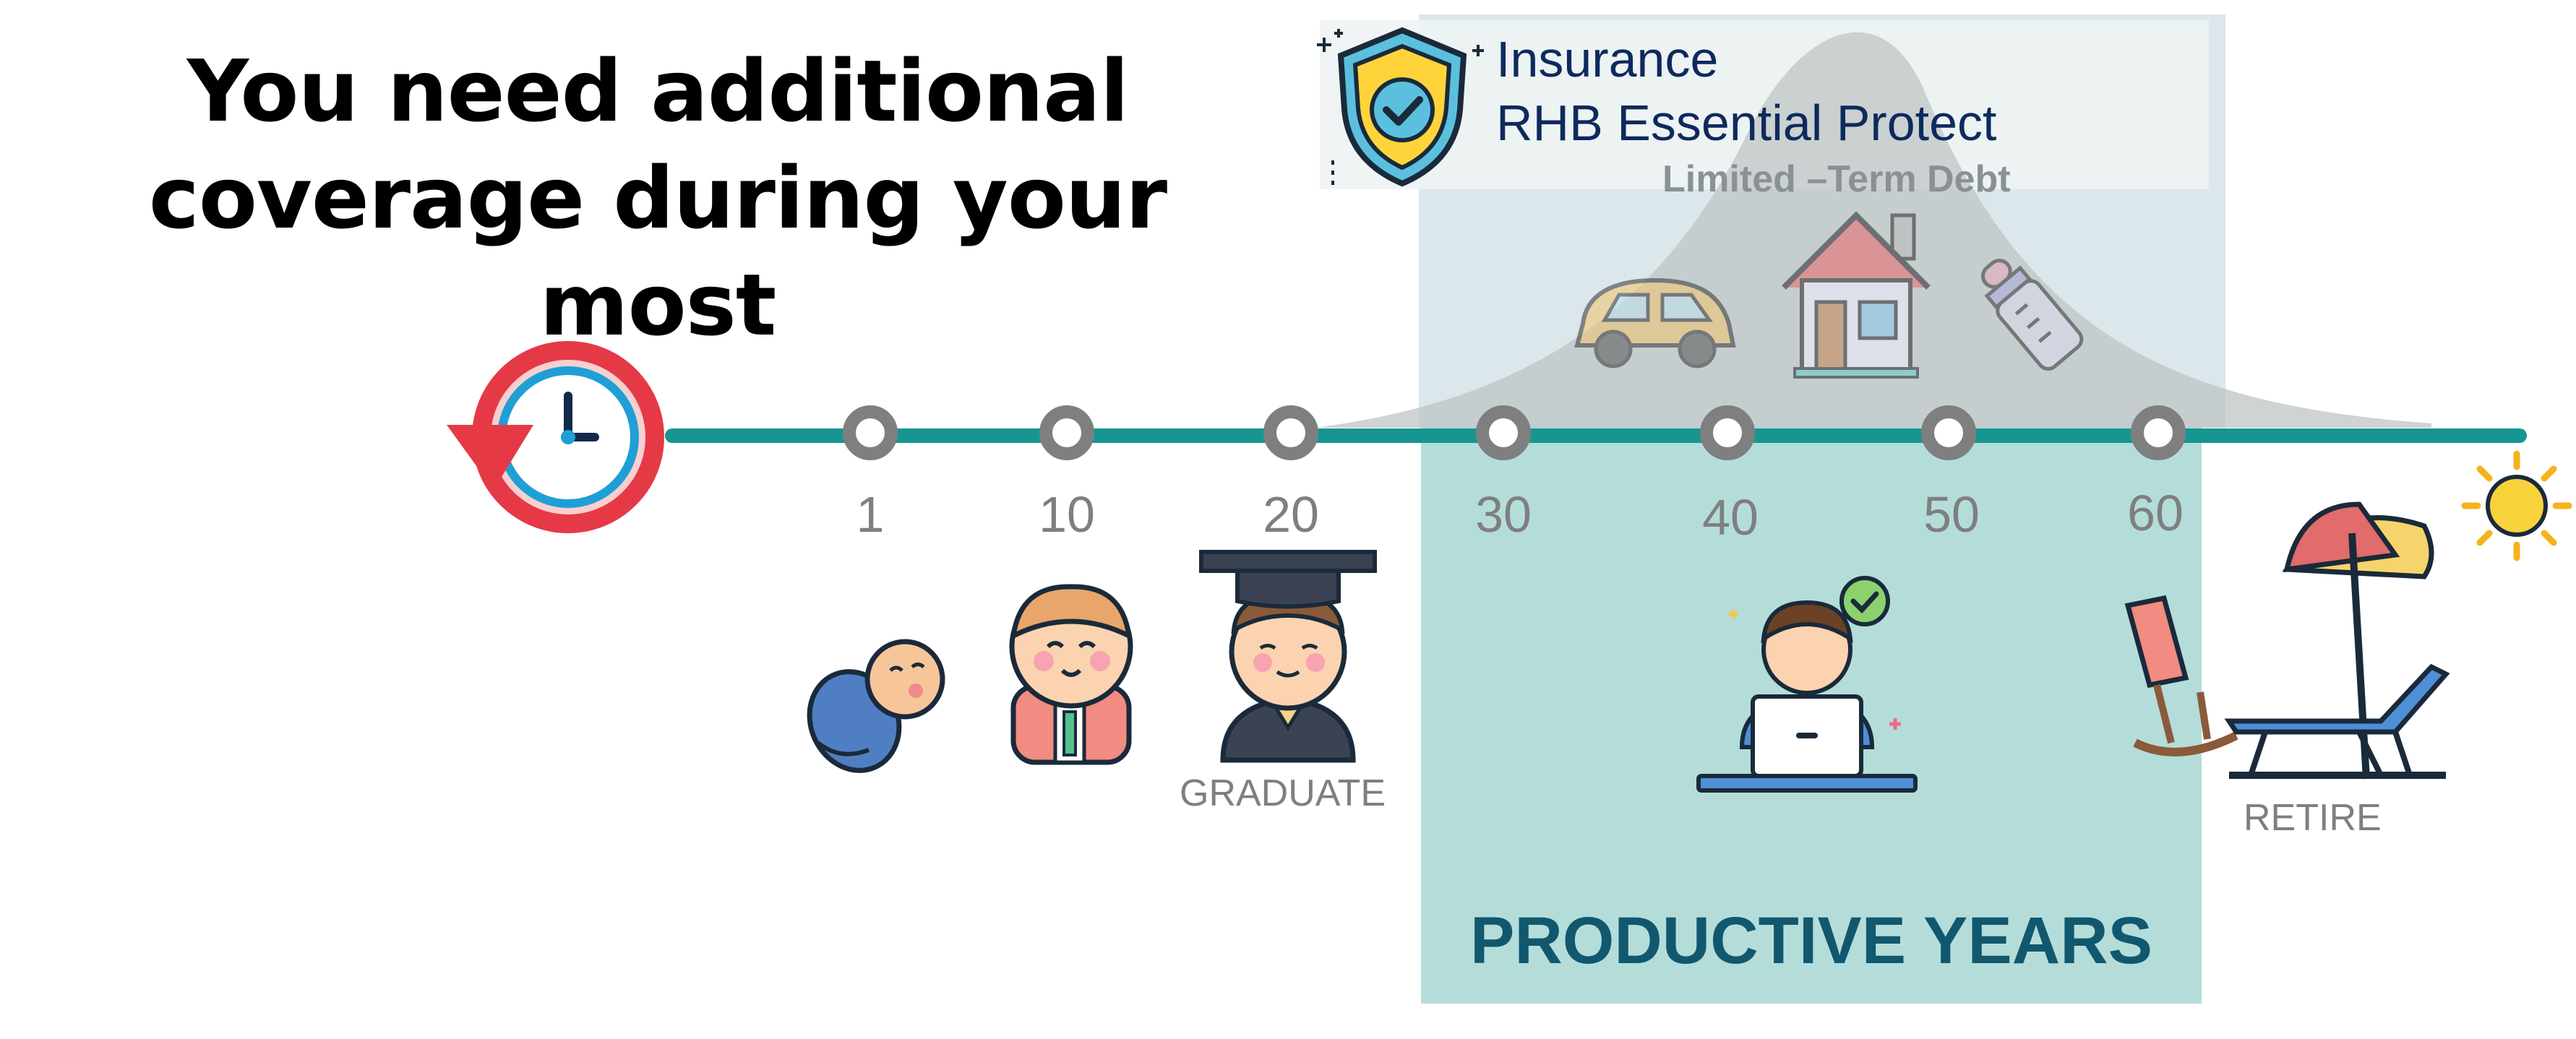  I want to click on shield-check-icon, so click(1400, 107).